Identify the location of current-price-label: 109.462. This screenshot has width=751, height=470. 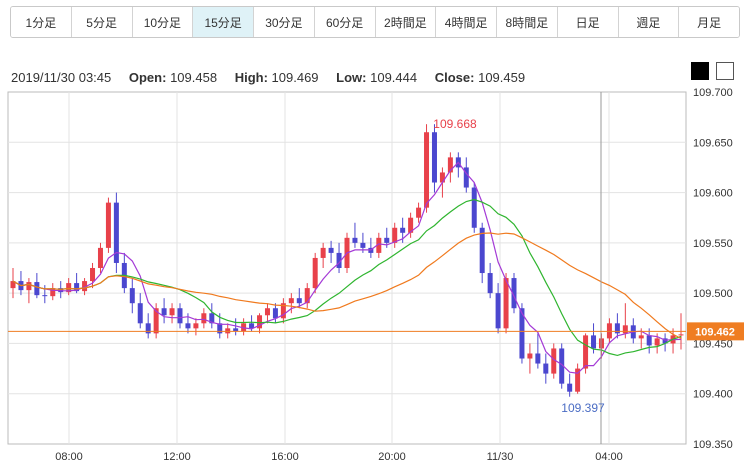
(715, 332).